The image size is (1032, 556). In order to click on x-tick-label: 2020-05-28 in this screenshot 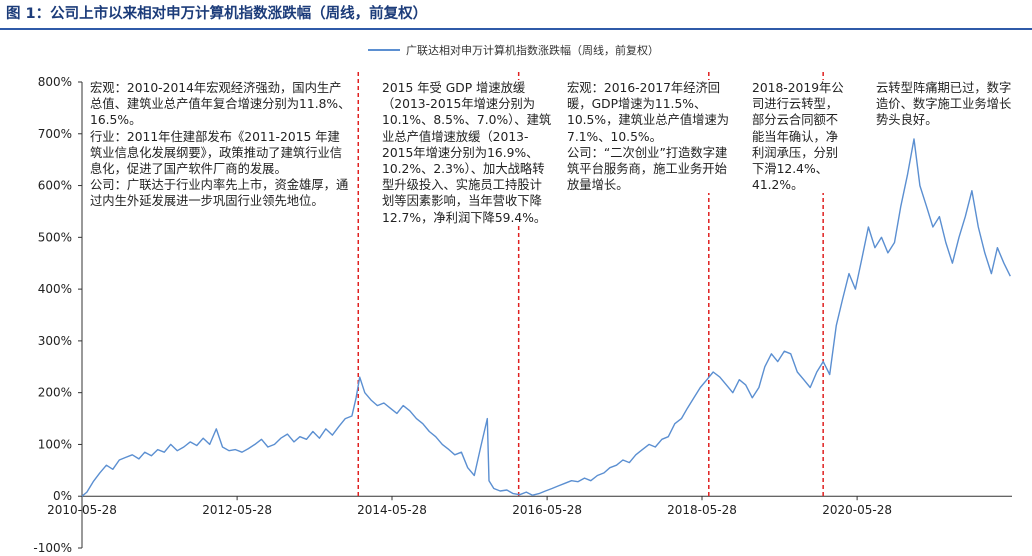, I will do `click(857, 510)`.